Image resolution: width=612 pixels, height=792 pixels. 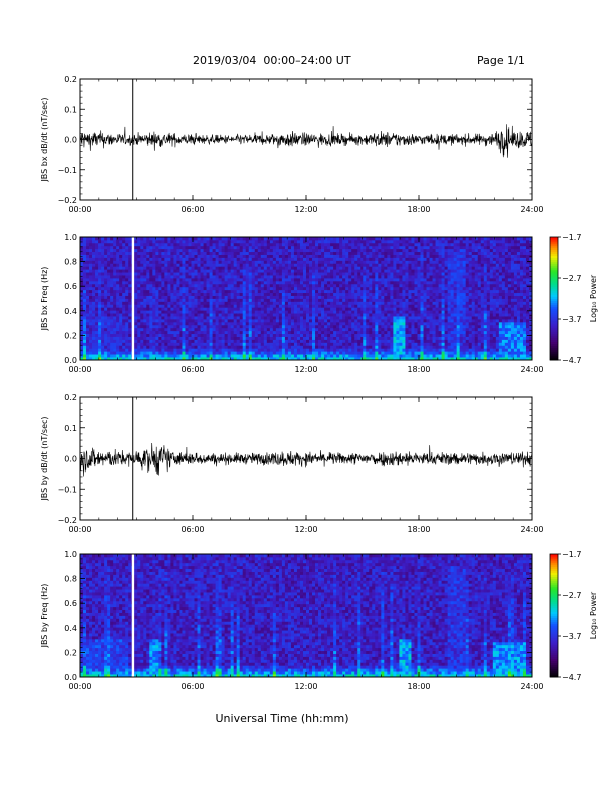 What do you see at coordinates (67, 489) in the screenshot?
I see `by-timeseries-ytick-label: −0.1` at bounding box center [67, 489].